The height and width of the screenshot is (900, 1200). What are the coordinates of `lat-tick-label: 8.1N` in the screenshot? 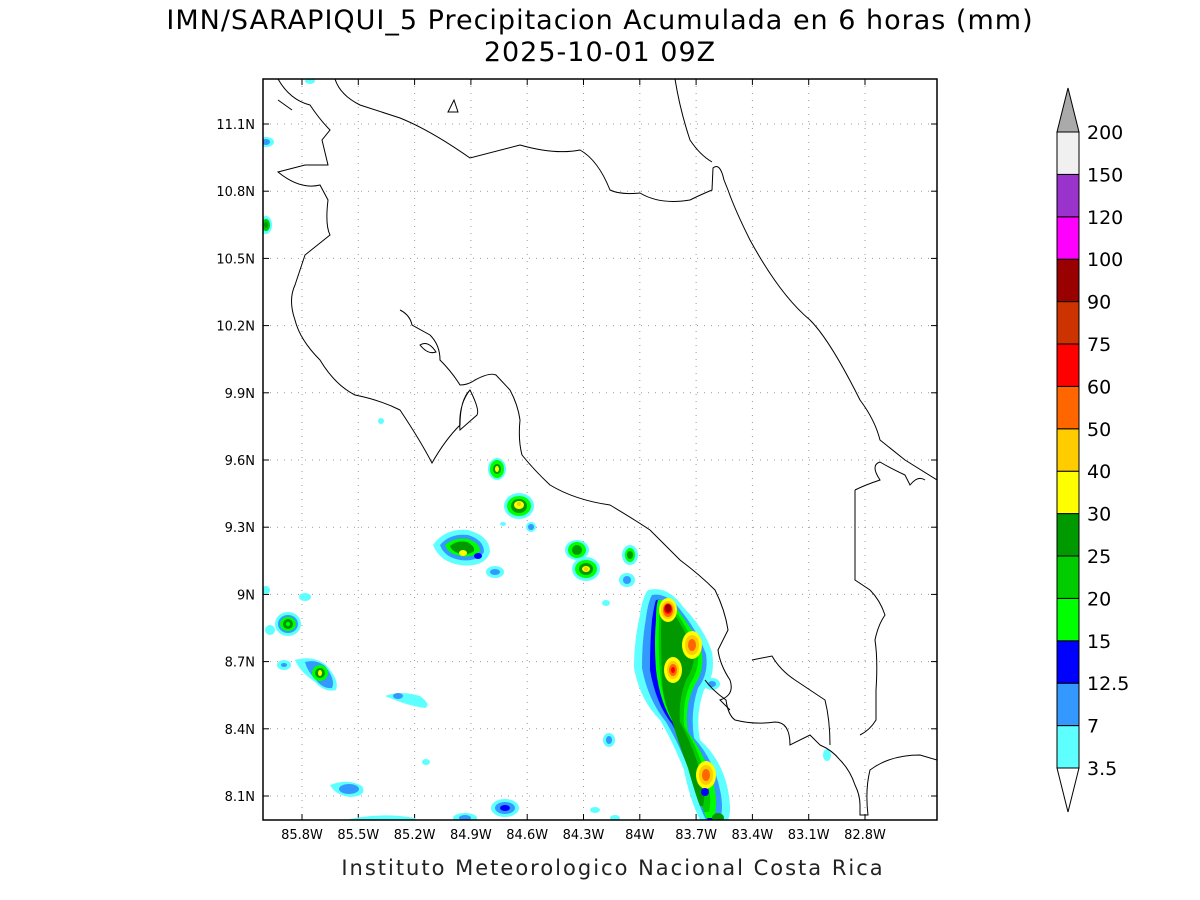 It's located at (240, 797).